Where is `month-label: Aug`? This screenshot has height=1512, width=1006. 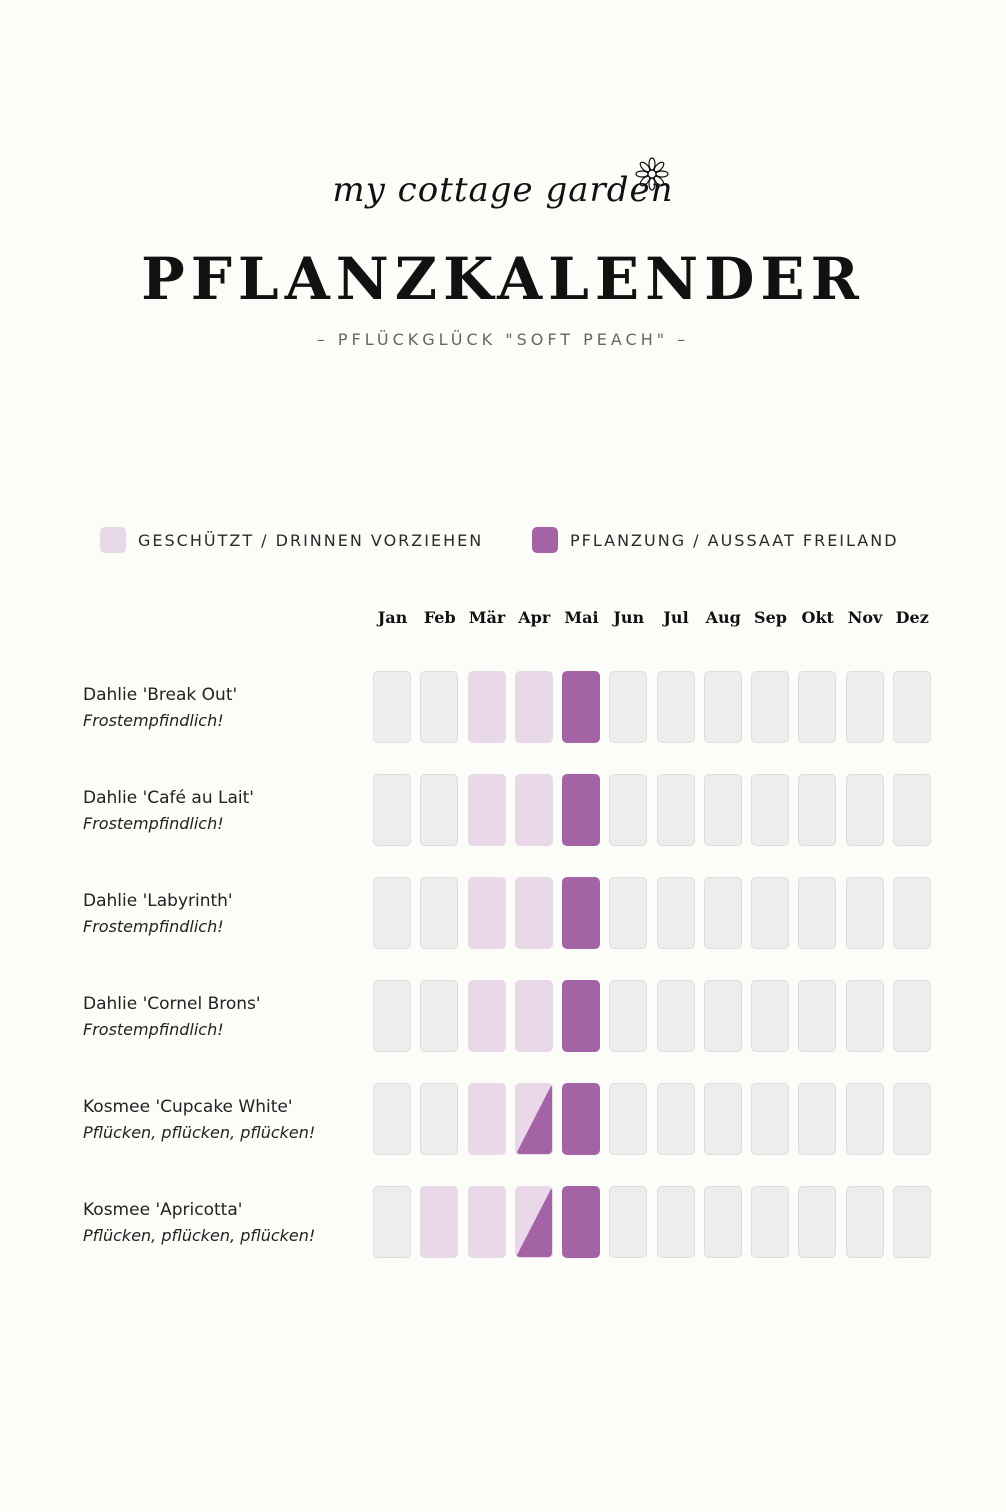
month-label: Aug is located at coordinates (723, 617).